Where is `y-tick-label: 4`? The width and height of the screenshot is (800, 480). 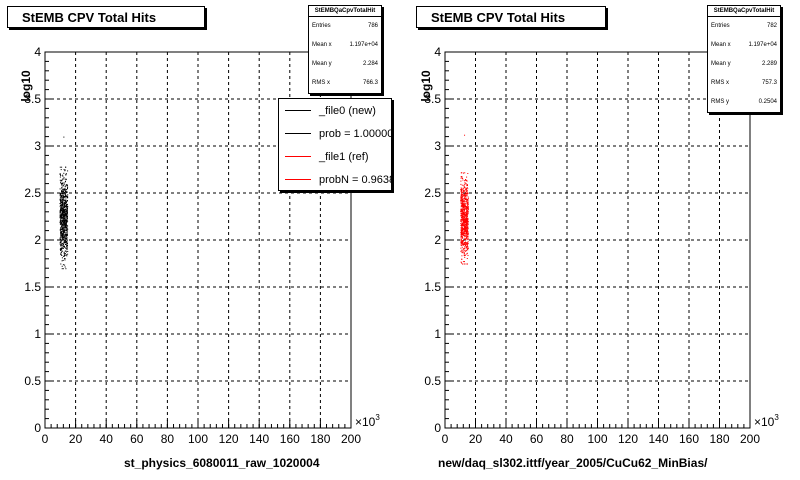
y-tick-label: 4 is located at coordinates (437, 52).